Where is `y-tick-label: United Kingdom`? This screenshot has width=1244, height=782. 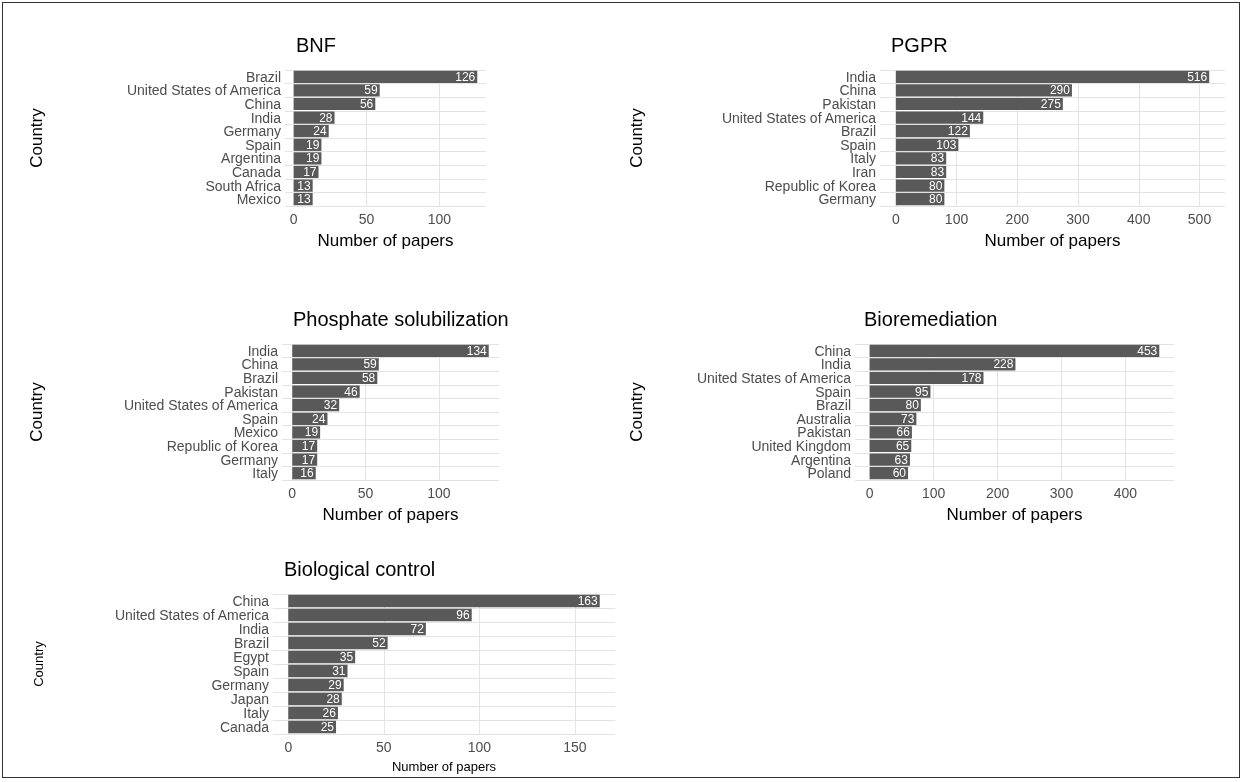 y-tick-label: United Kingdom is located at coordinates (801, 446).